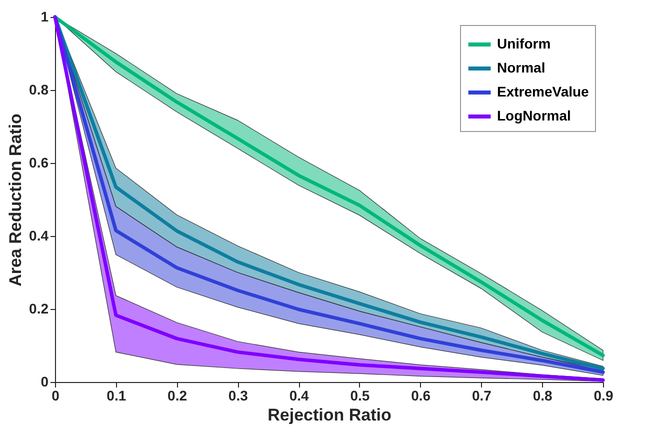  What do you see at coordinates (521, 68) in the screenshot?
I see `legend-label: Normal` at bounding box center [521, 68].